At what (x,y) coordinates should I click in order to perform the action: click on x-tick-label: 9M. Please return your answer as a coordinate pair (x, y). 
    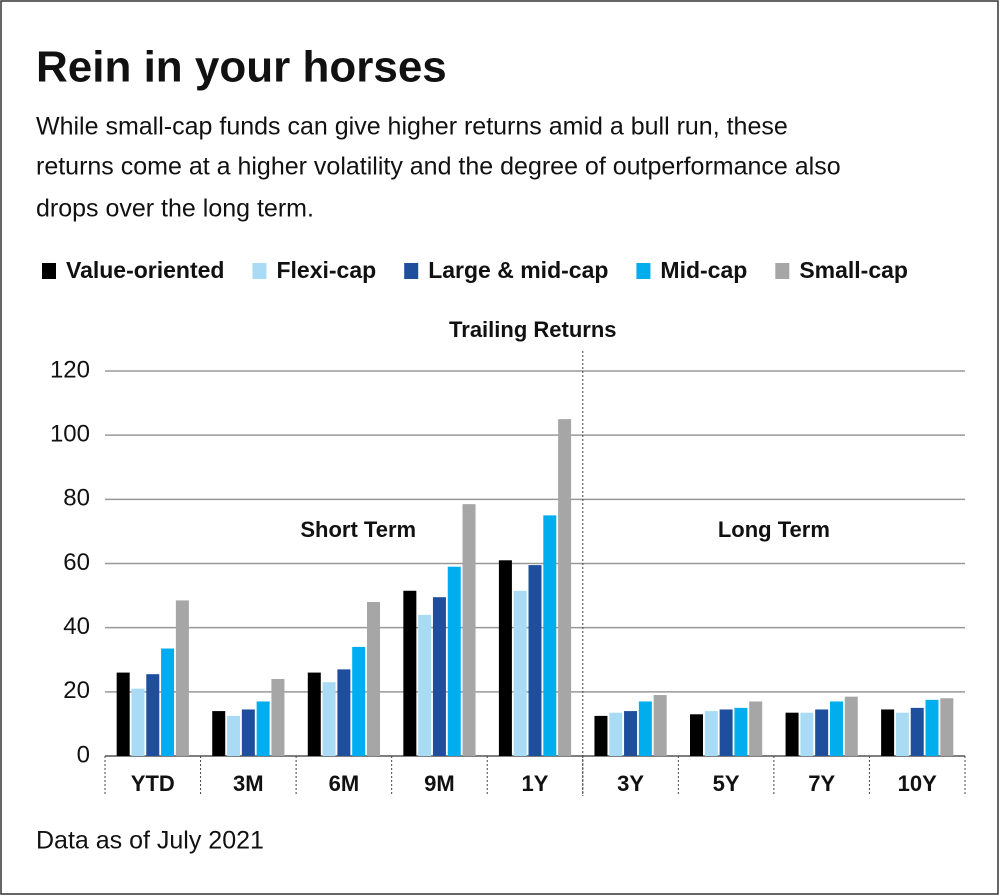
    Looking at the image, I should click on (439, 783).